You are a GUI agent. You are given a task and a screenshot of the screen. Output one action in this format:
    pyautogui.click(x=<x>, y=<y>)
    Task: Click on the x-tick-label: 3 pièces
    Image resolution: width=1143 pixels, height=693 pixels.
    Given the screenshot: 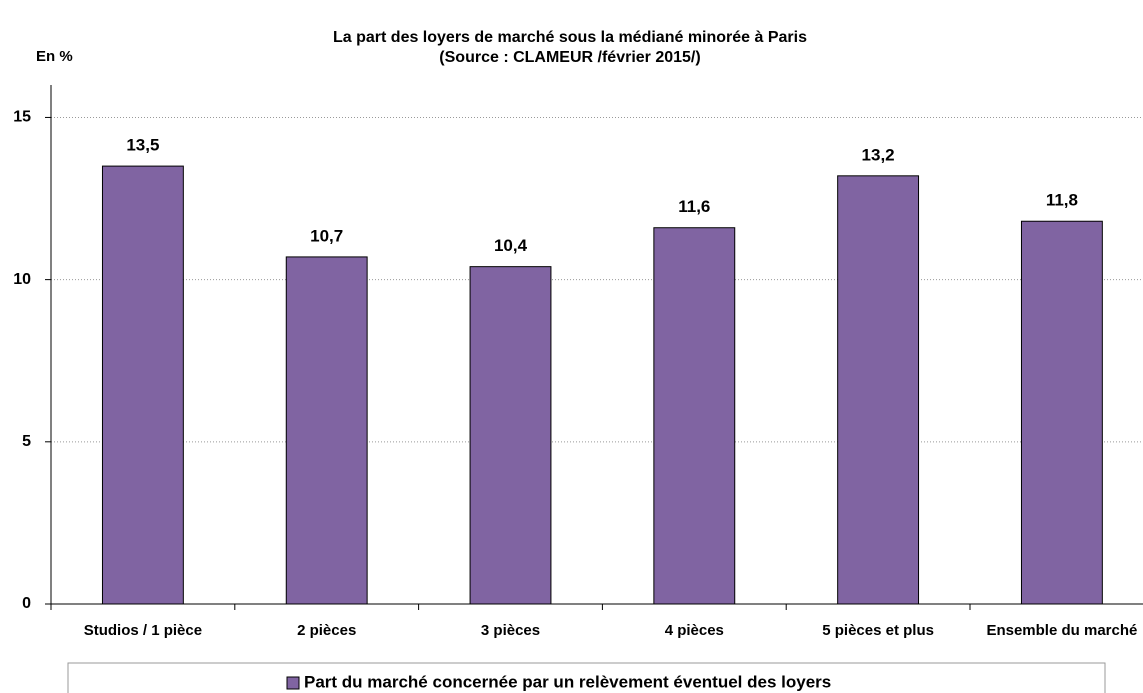 What is the action you would take?
    pyautogui.click(x=510, y=630)
    